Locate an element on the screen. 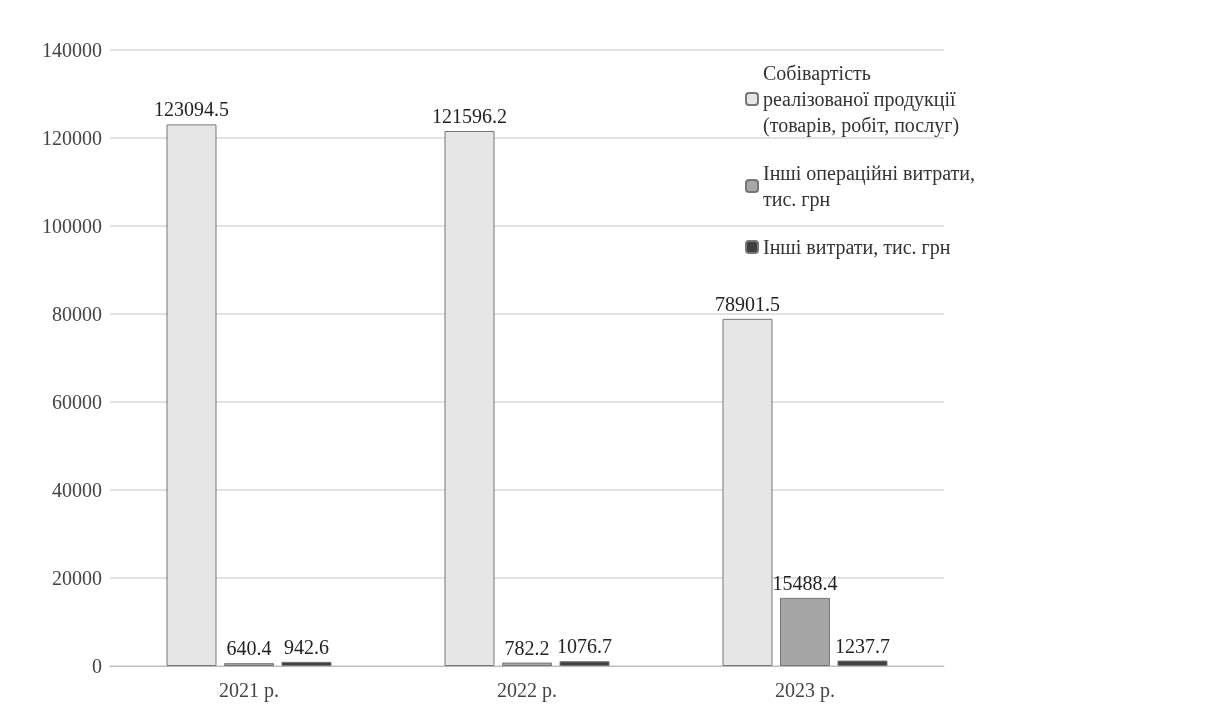  data-label: 1237.7 is located at coordinates (862, 645).